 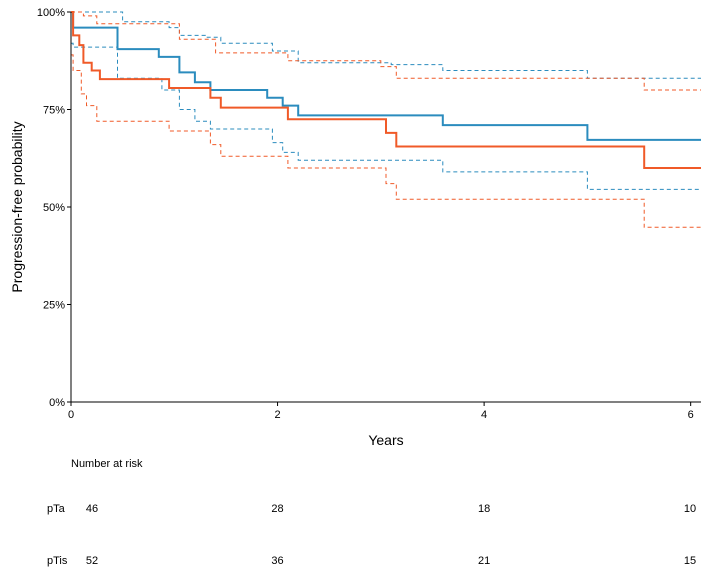 I want to click on risk-value: 36, so click(x=277, y=561).